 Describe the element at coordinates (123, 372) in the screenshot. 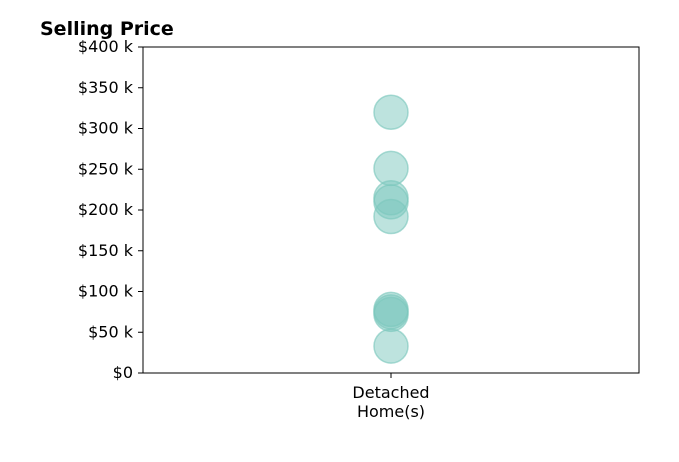

I see `y-tick-label: $0` at that location.